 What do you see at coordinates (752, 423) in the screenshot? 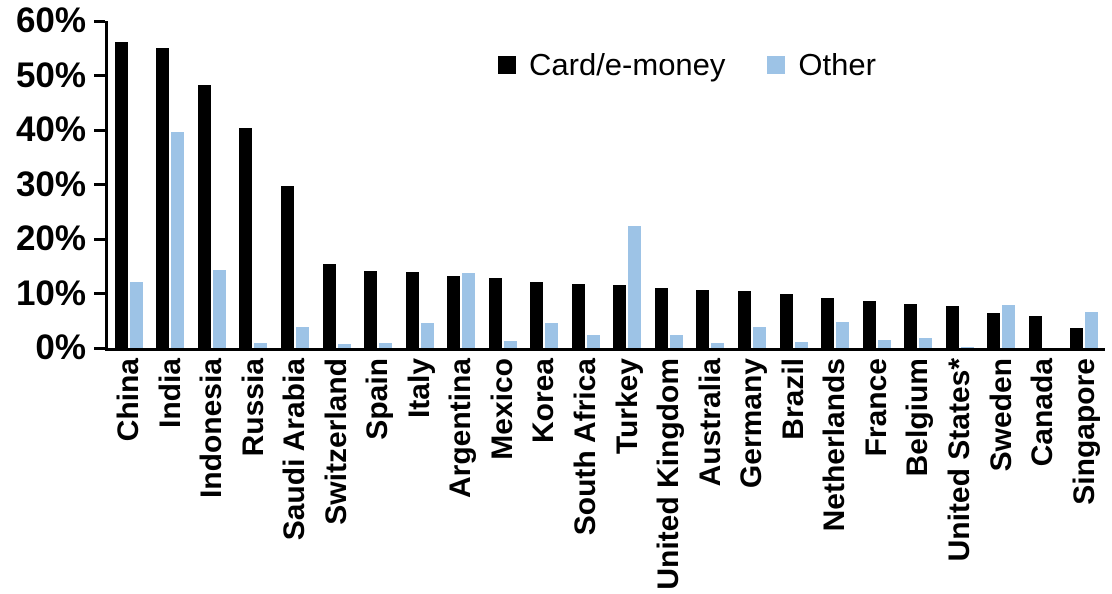
I see `x-axis-category-label: Germany` at bounding box center [752, 423].